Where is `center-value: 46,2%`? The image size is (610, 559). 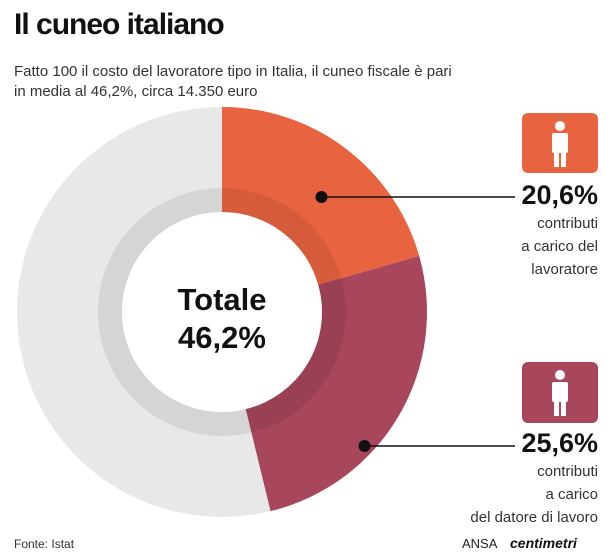 center-value: 46,2% is located at coordinates (222, 337).